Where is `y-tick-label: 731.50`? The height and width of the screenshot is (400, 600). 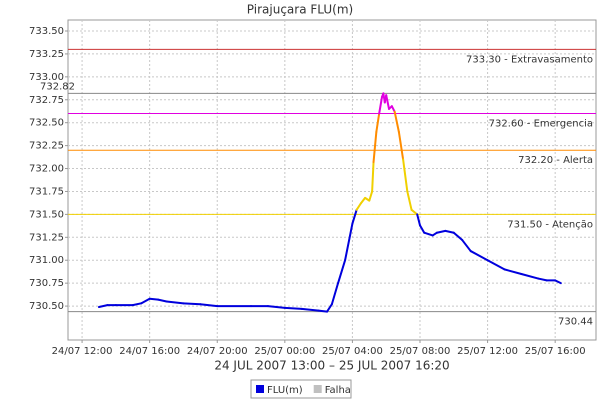
y-tick-label: 731.50 is located at coordinates (46, 214).